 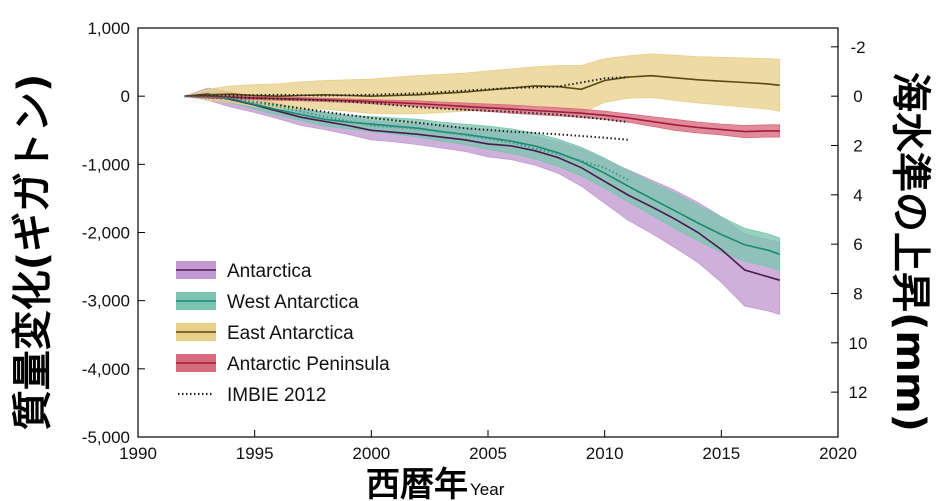 What do you see at coordinates (417, 483) in the screenshot?
I see `x-axis-label: 西暦年` at bounding box center [417, 483].